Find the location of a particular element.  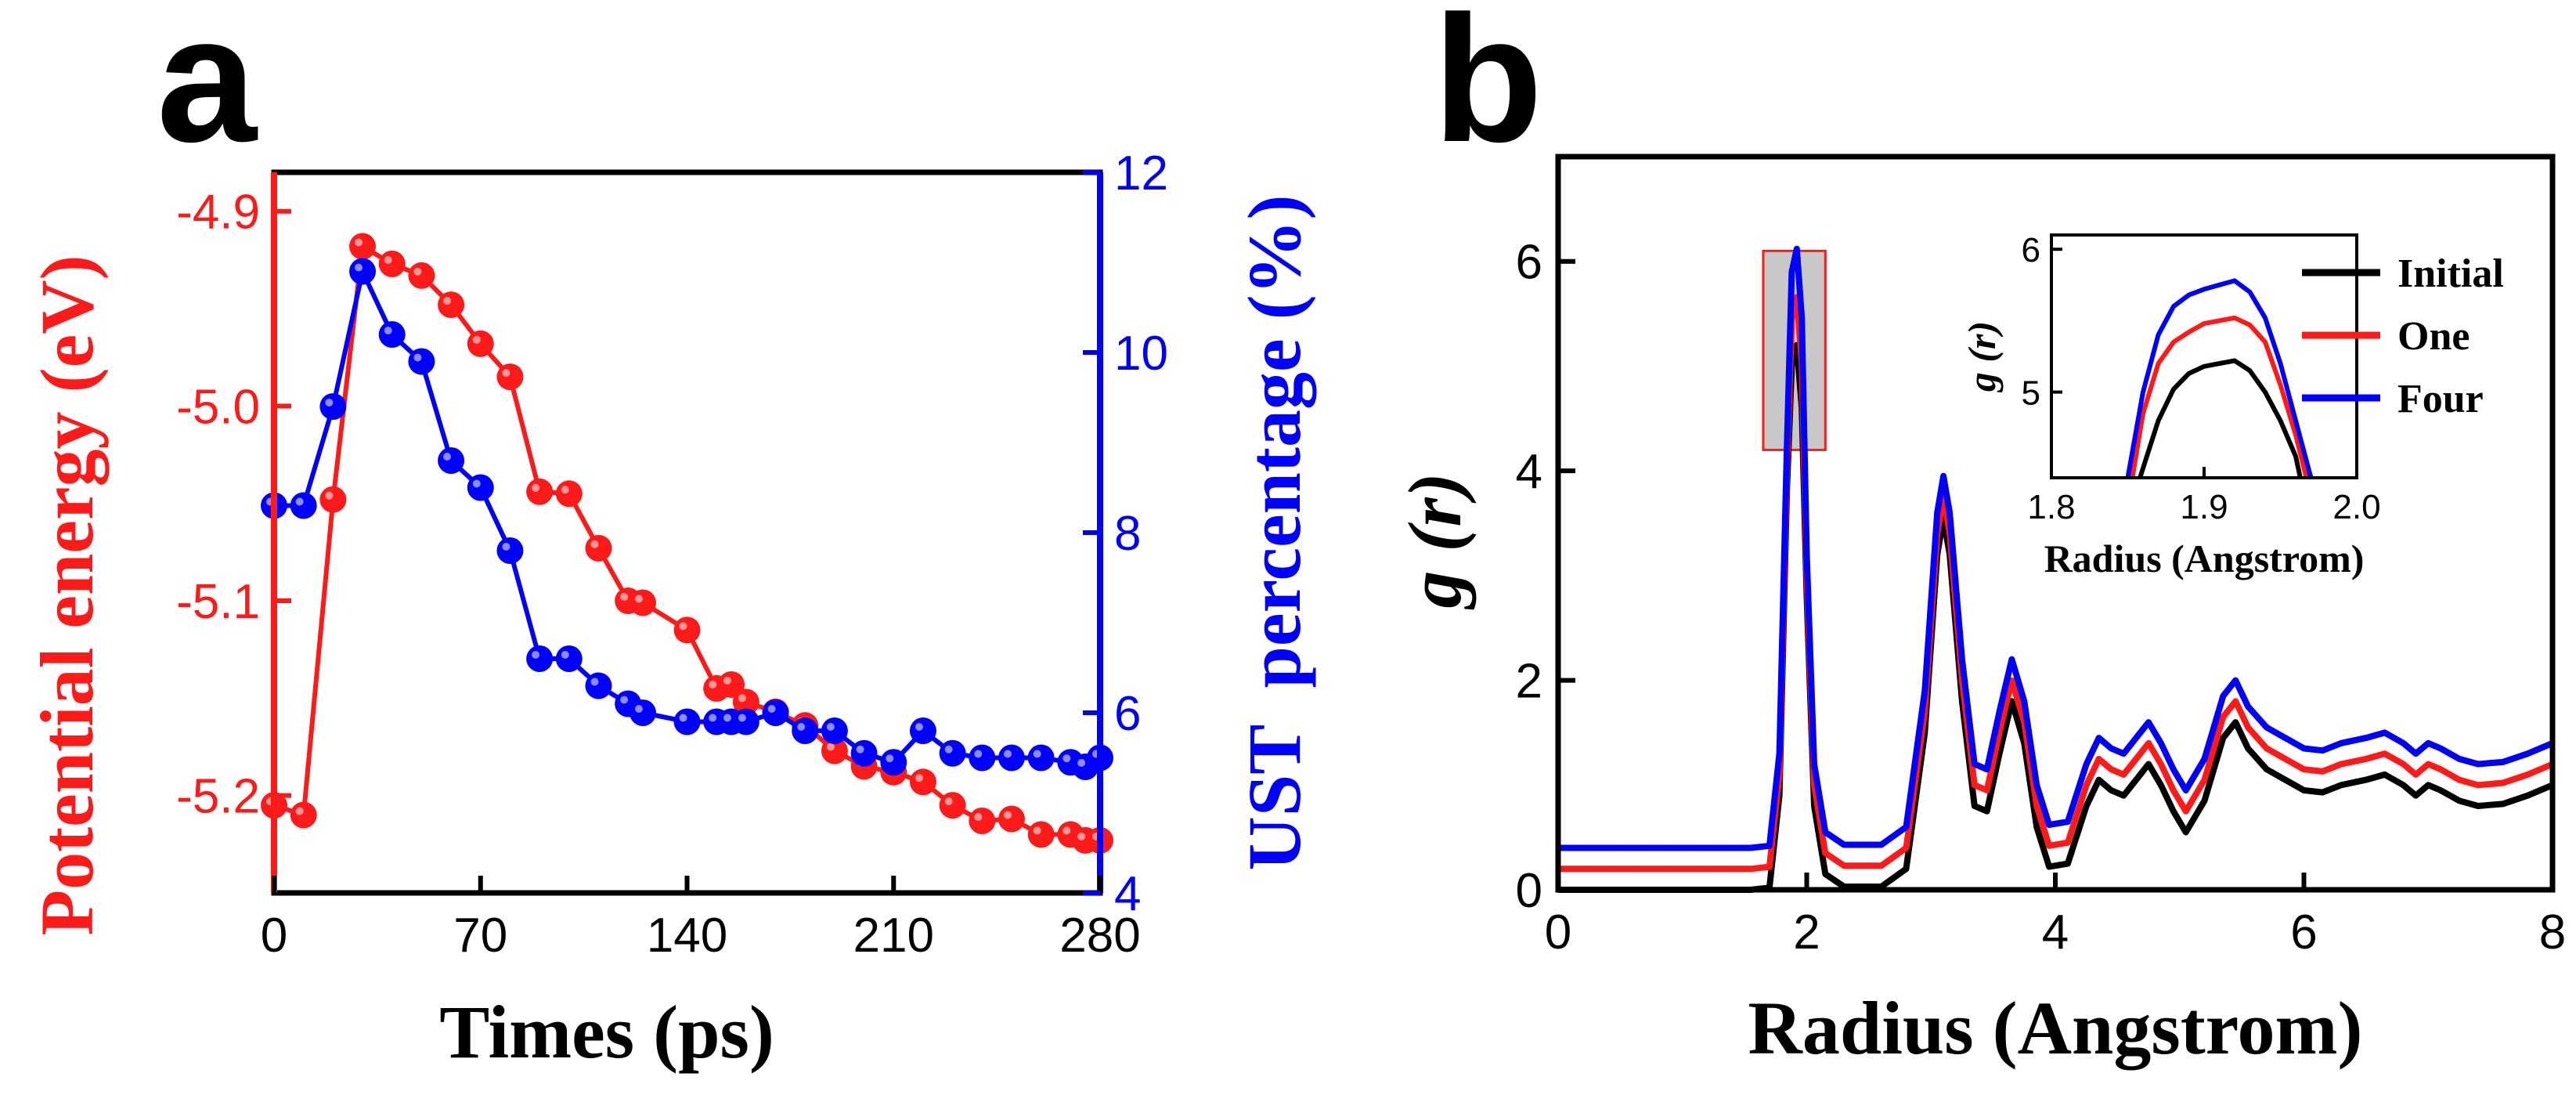

inset-chart: 1.8 1.9 2.0 5 6 Radius (Angstrom) g (r) is located at coordinates (2170, 405).